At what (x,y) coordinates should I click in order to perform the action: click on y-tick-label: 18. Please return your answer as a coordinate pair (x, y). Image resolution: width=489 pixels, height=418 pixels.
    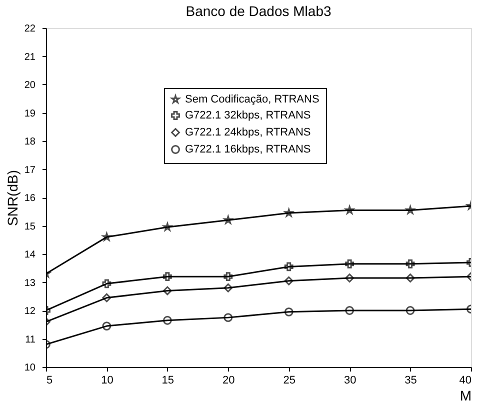
    Looking at the image, I should click on (30, 142).